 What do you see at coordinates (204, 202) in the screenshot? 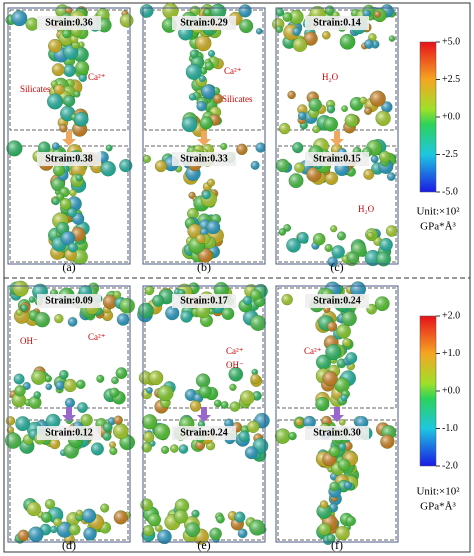
I see `molecule-render` at bounding box center [204, 202].